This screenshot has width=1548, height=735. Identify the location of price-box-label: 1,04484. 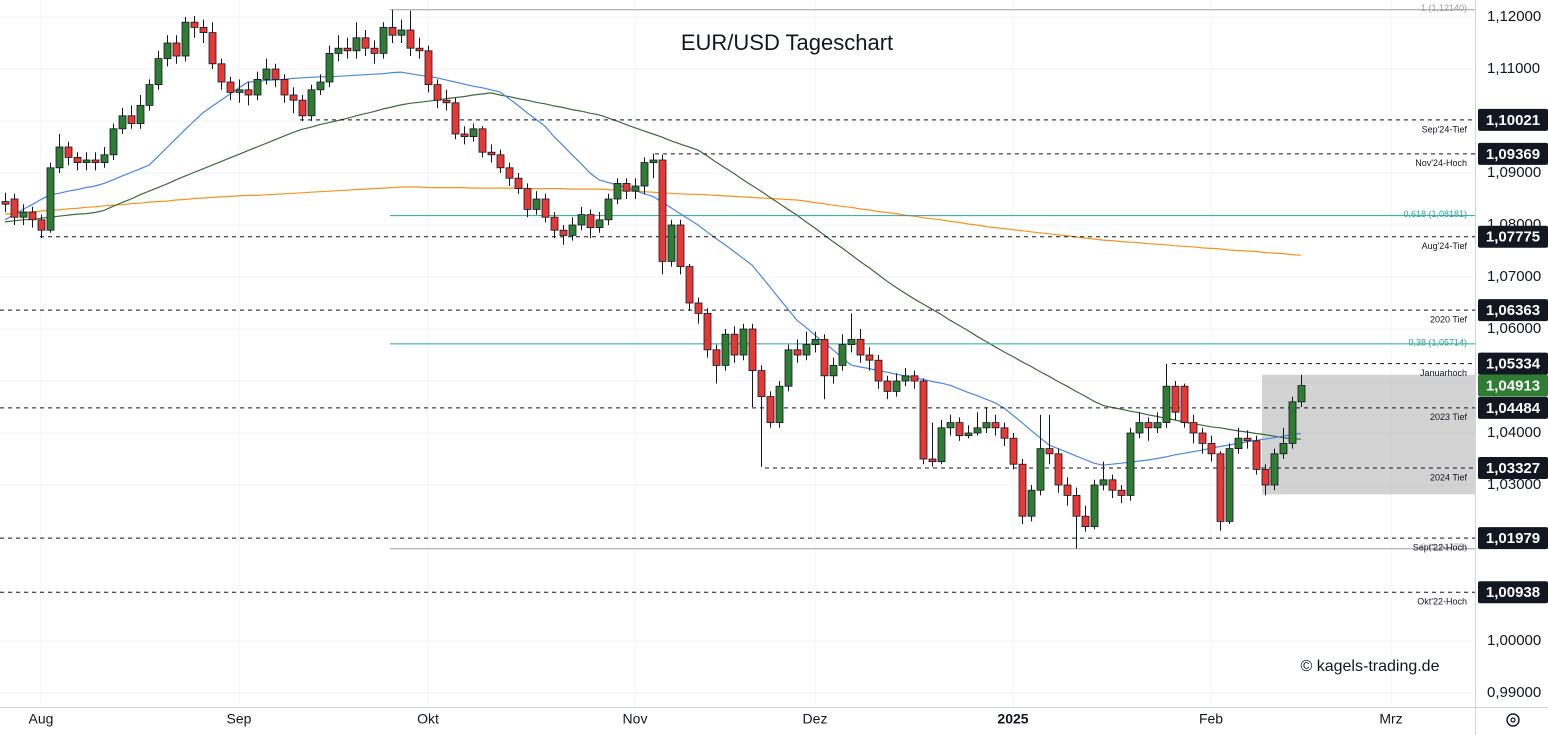
(1513, 408).